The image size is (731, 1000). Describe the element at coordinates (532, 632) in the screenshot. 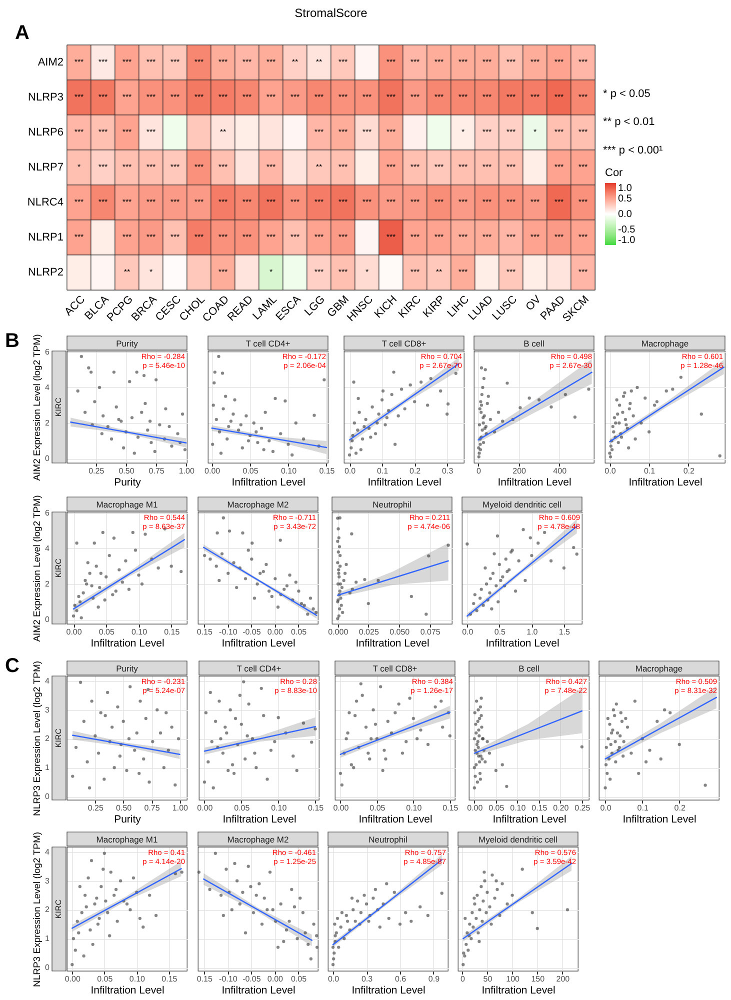

I see `x-tick-label: 1.0` at that location.